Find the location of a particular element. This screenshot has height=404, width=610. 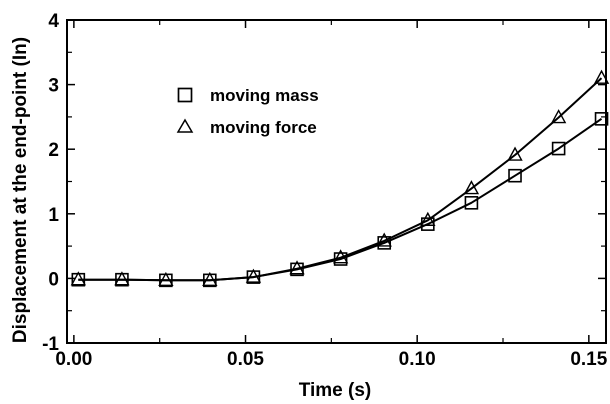

y-tick-label: 1 is located at coordinates (53, 215).